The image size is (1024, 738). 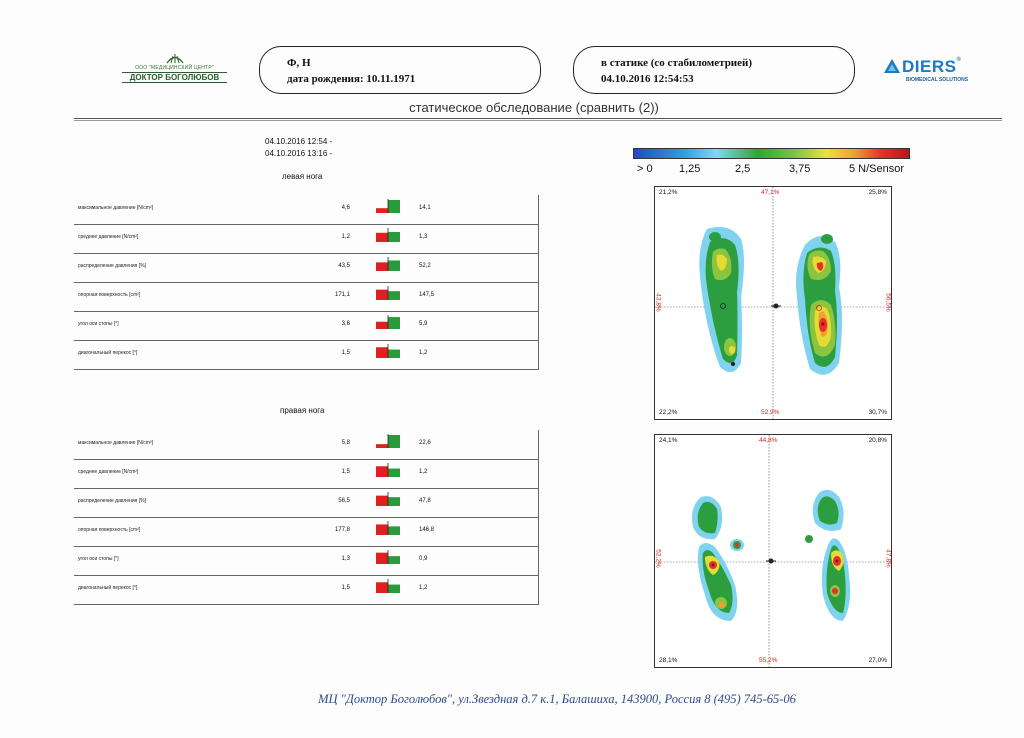 What do you see at coordinates (302, 410) in the screenshot?
I see `right-foot-title: правая нога` at bounding box center [302, 410].